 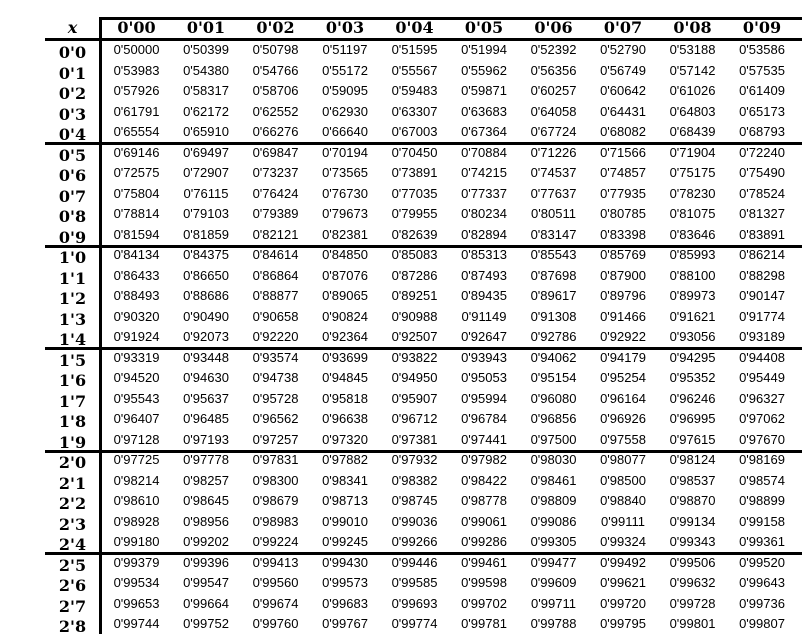 I want to click on table-cell: 0'99560, so click(x=275, y=582).